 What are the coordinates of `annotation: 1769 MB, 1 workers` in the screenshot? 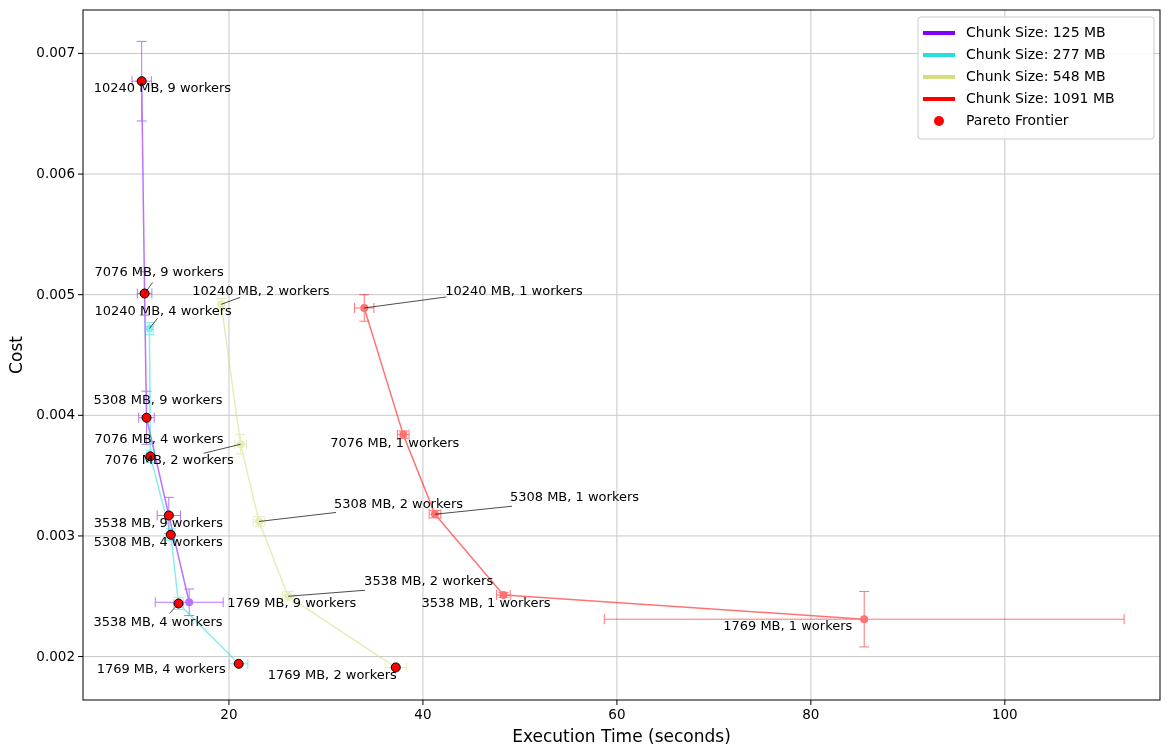 It's located at (788, 625).